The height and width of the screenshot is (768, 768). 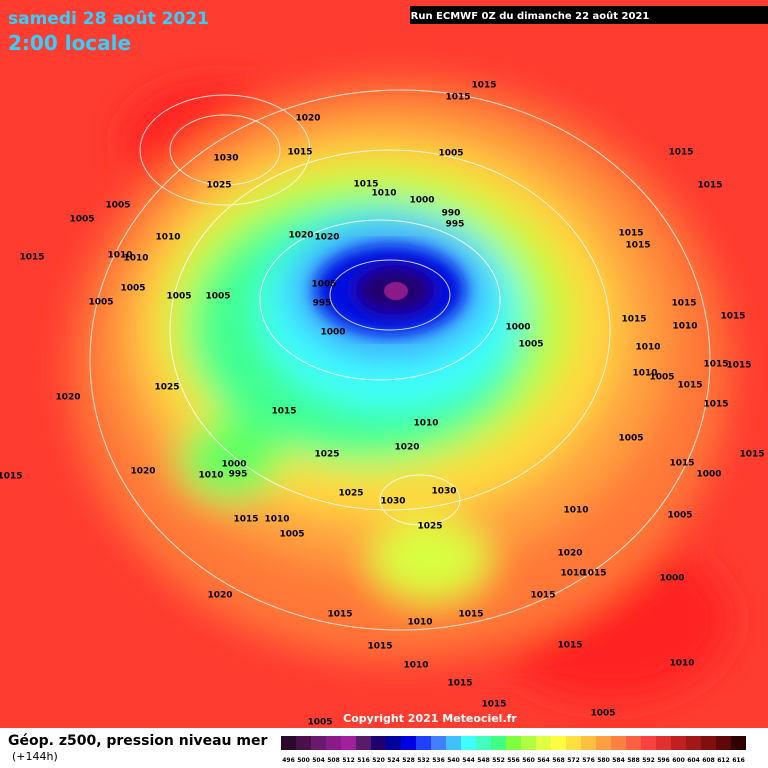 I want to click on scale-label: 536, so click(x=438, y=760).